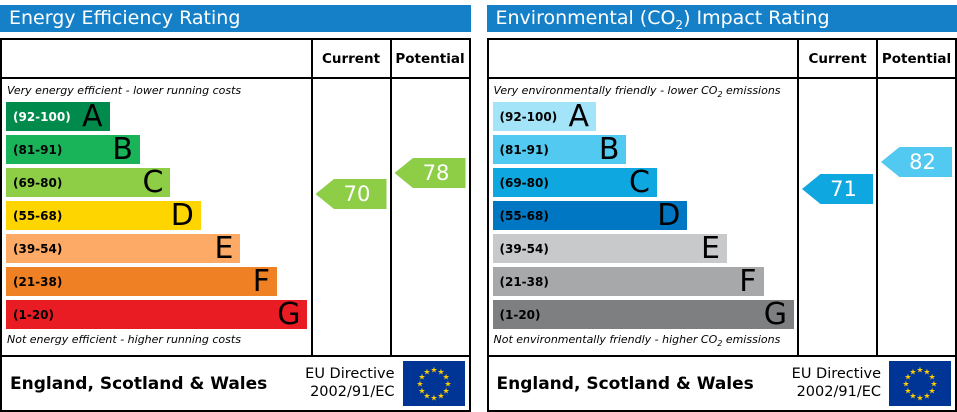 This screenshot has height=412, width=957. I want to click on panel-title: Environmental (CO2) Impact Rating, so click(722, 18).